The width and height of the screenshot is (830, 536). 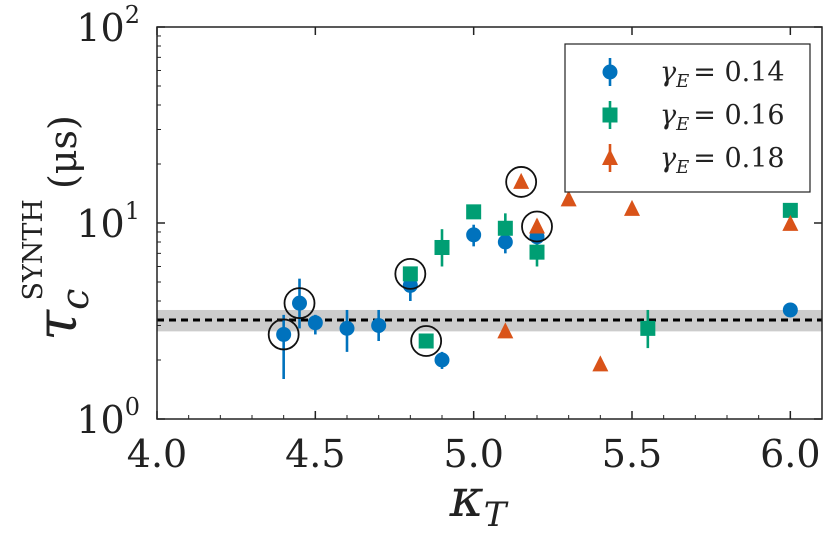 What do you see at coordinates (722, 74) in the screenshot?
I see `legend-label: γE = 0.14` at bounding box center [722, 74].